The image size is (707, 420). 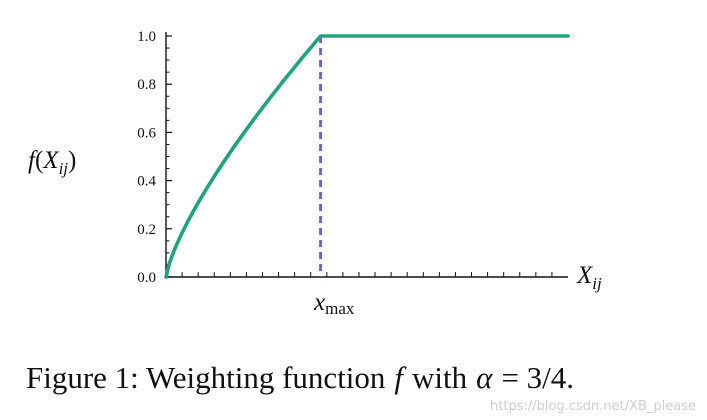 I want to click on y-tick-label: 0.4, so click(x=146, y=182).